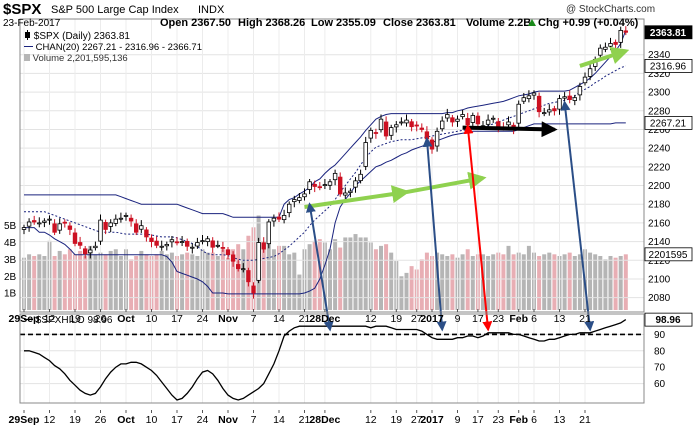 This screenshot has height=426, width=696. I want to click on volume-value: Volume 2.2B, so click(499, 23).